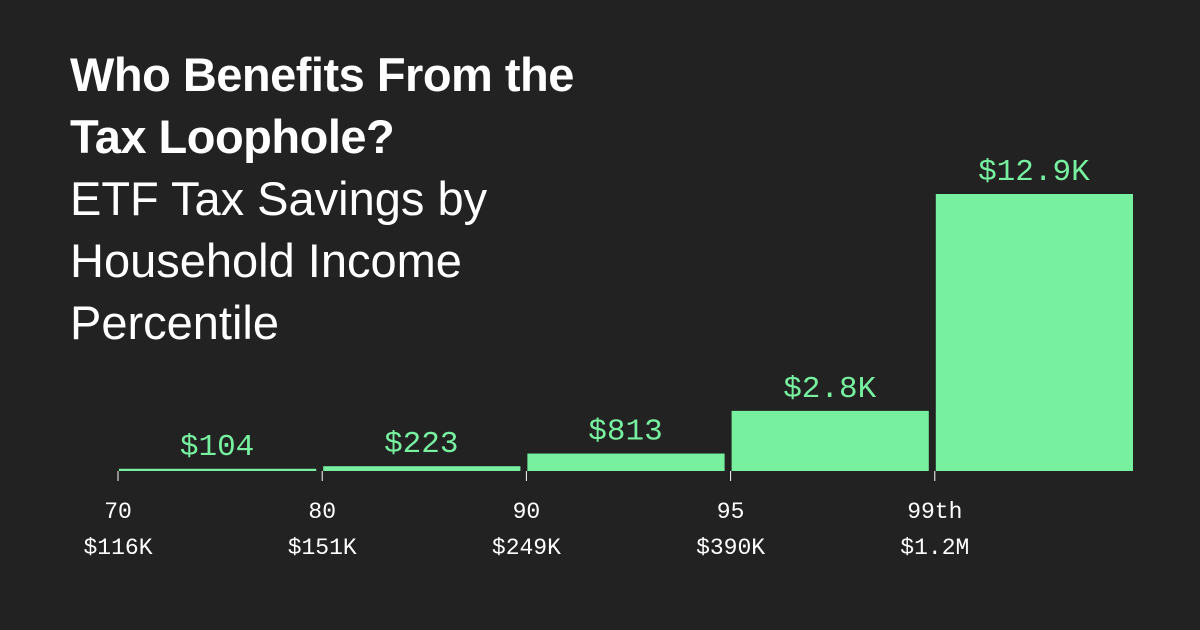 The height and width of the screenshot is (630, 1200). What do you see at coordinates (117, 548) in the screenshot?
I see `x-tick-sublabel: $116K` at bounding box center [117, 548].